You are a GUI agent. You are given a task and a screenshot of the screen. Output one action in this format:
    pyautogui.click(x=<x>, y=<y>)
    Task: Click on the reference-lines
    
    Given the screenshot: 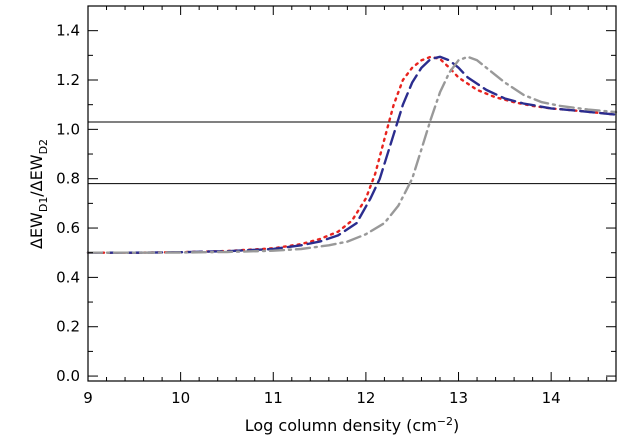 What is the action you would take?
    pyautogui.click(x=352, y=153)
    